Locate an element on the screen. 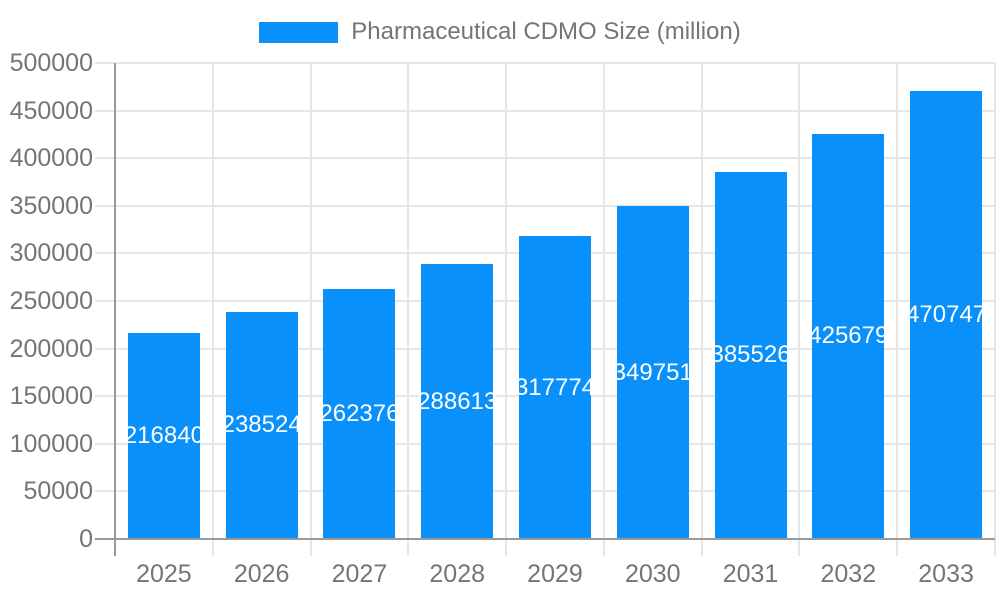  x-tick-label: 2031 is located at coordinates (750, 574).